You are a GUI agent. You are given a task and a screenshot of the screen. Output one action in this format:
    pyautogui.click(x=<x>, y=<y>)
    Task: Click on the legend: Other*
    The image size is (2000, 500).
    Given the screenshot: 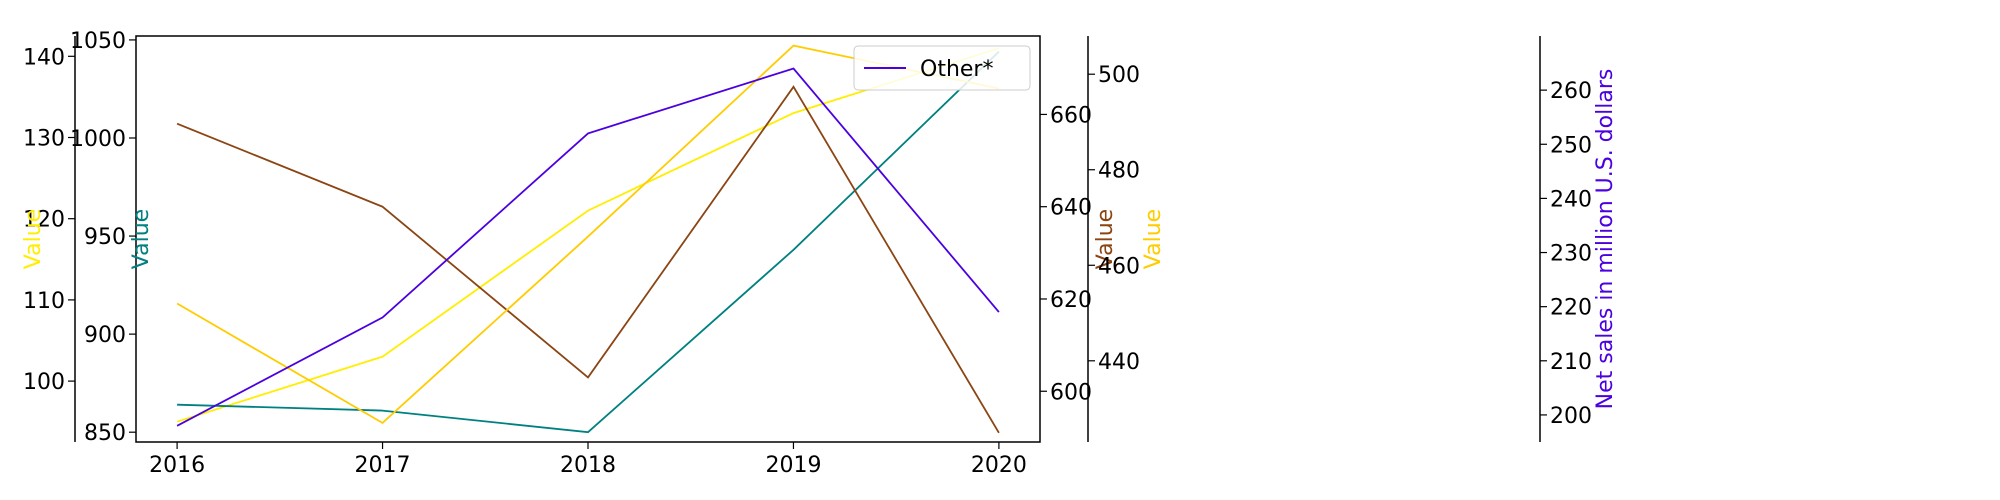 What is the action you would take?
    pyautogui.click(x=942, y=68)
    